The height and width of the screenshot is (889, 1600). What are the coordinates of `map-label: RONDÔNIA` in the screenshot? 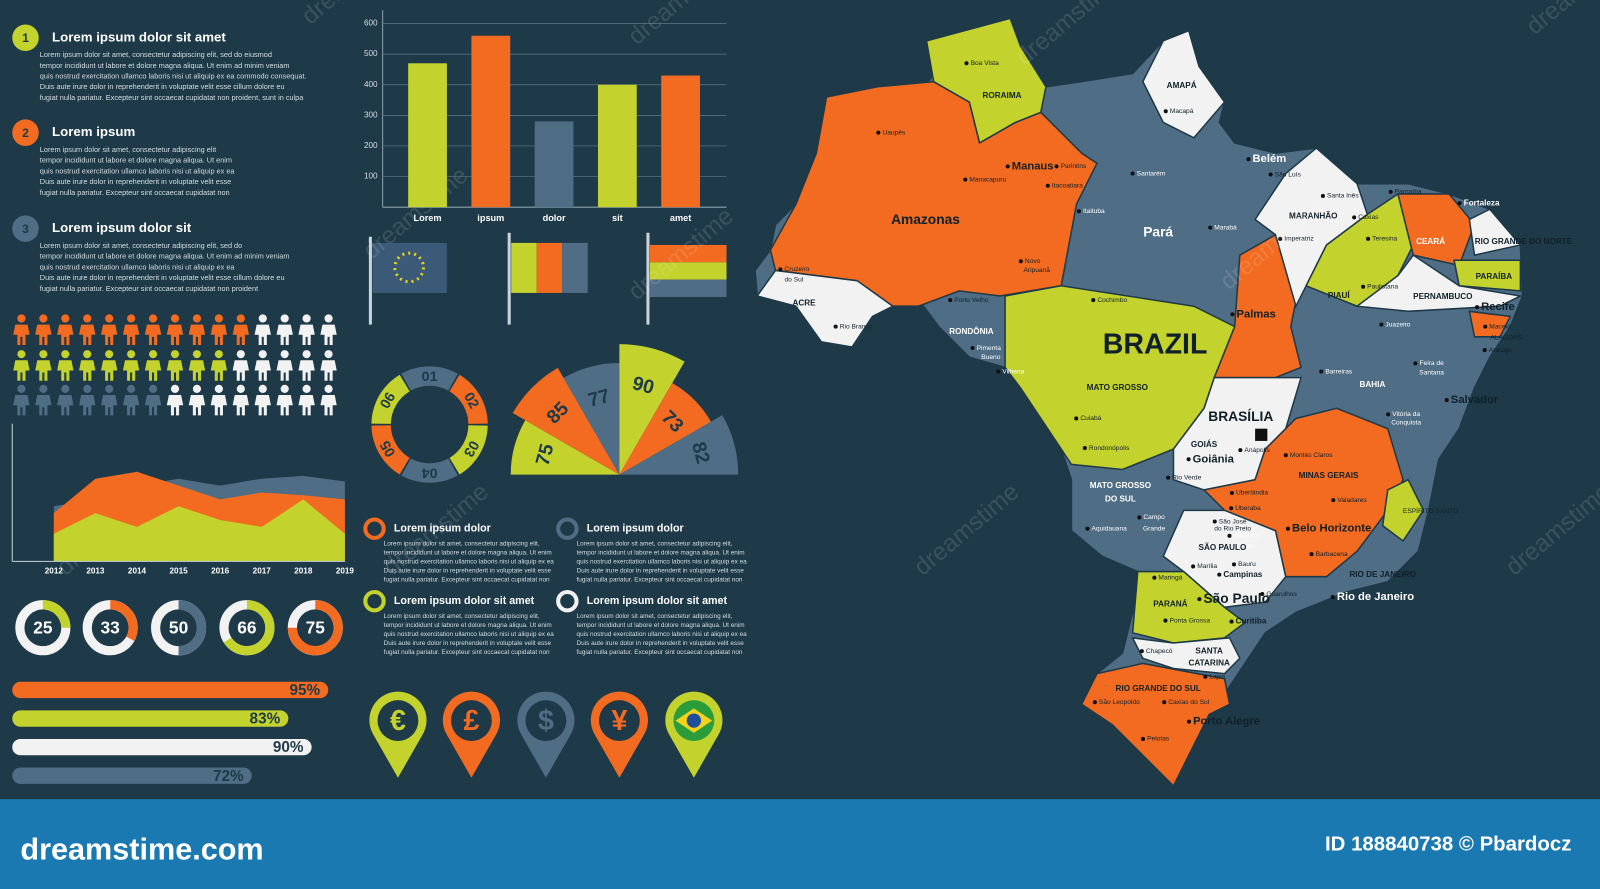 It's located at (971, 330).